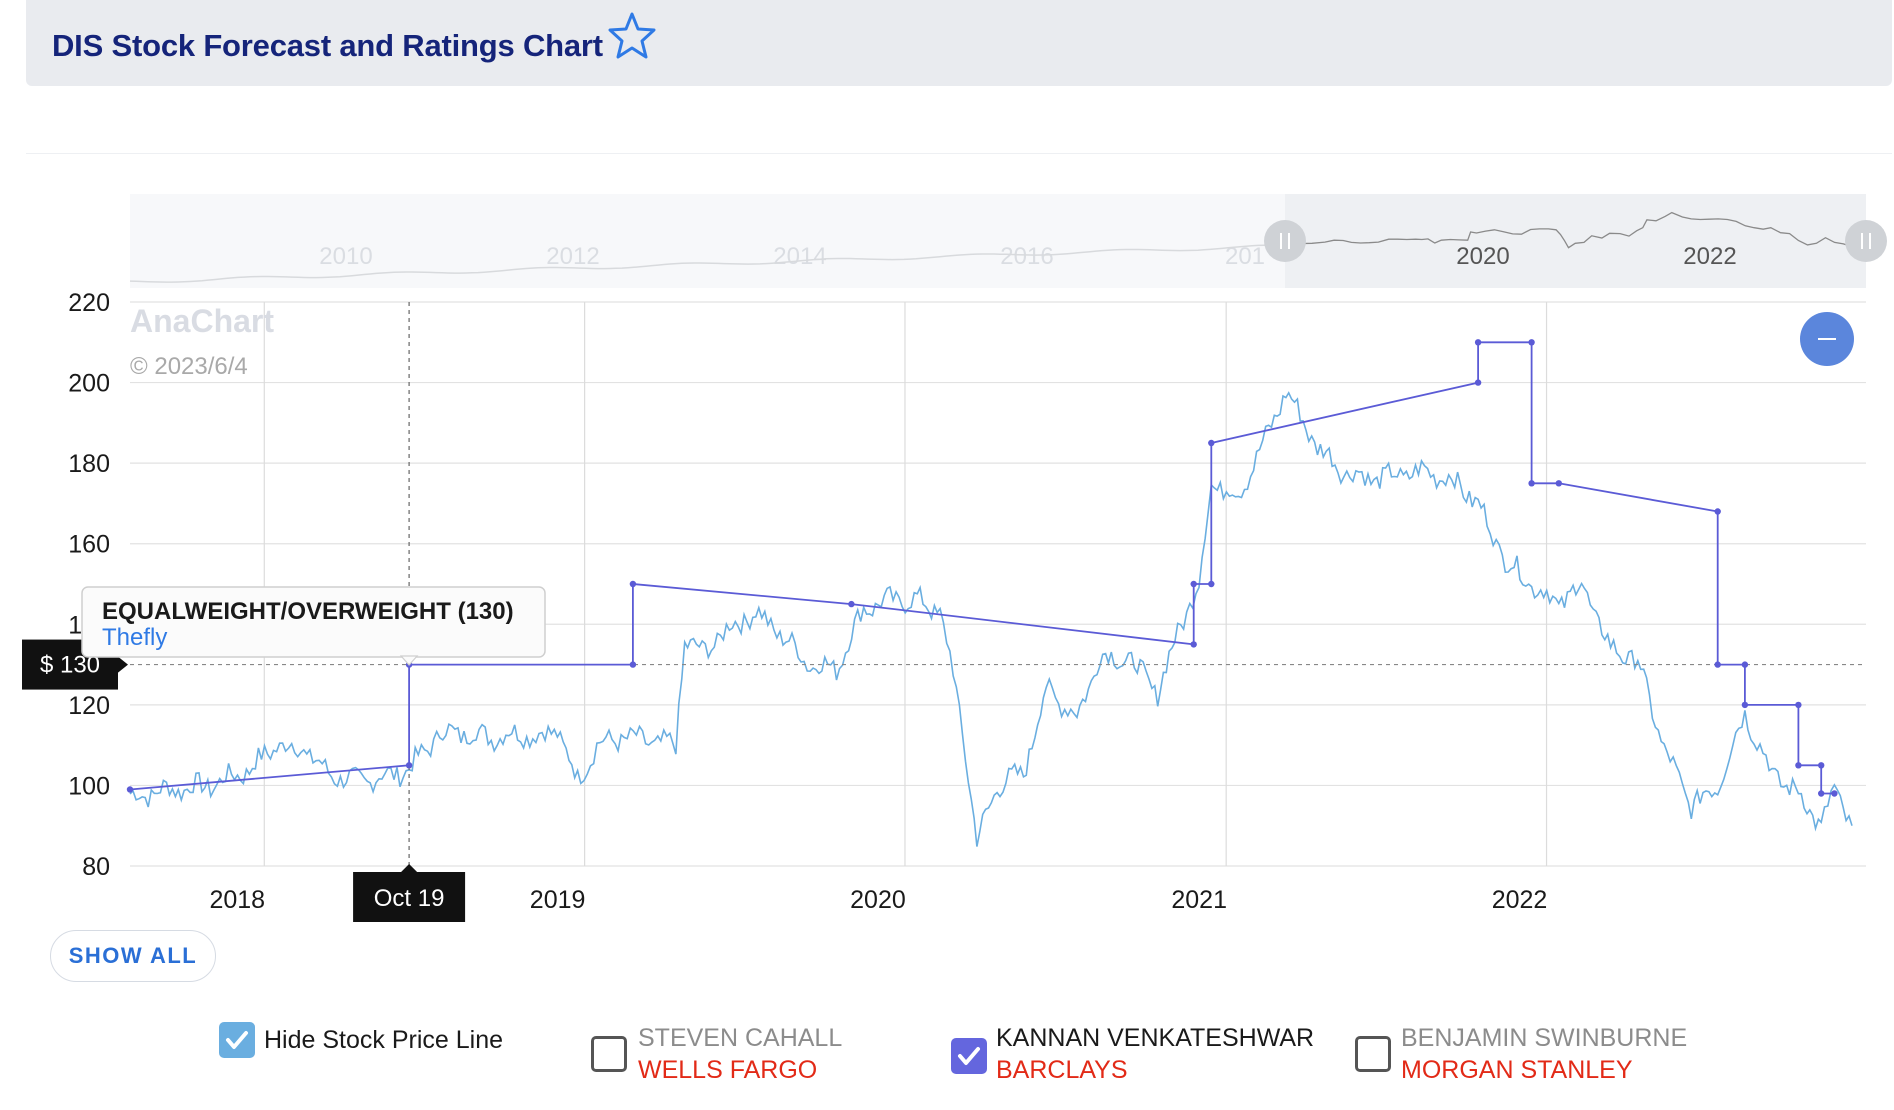 Image resolution: width=1894 pixels, height=1110 pixels. What do you see at coordinates (1482, 256) in the screenshot?
I see `navigator-year-label: 2020` at bounding box center [1482, 256].